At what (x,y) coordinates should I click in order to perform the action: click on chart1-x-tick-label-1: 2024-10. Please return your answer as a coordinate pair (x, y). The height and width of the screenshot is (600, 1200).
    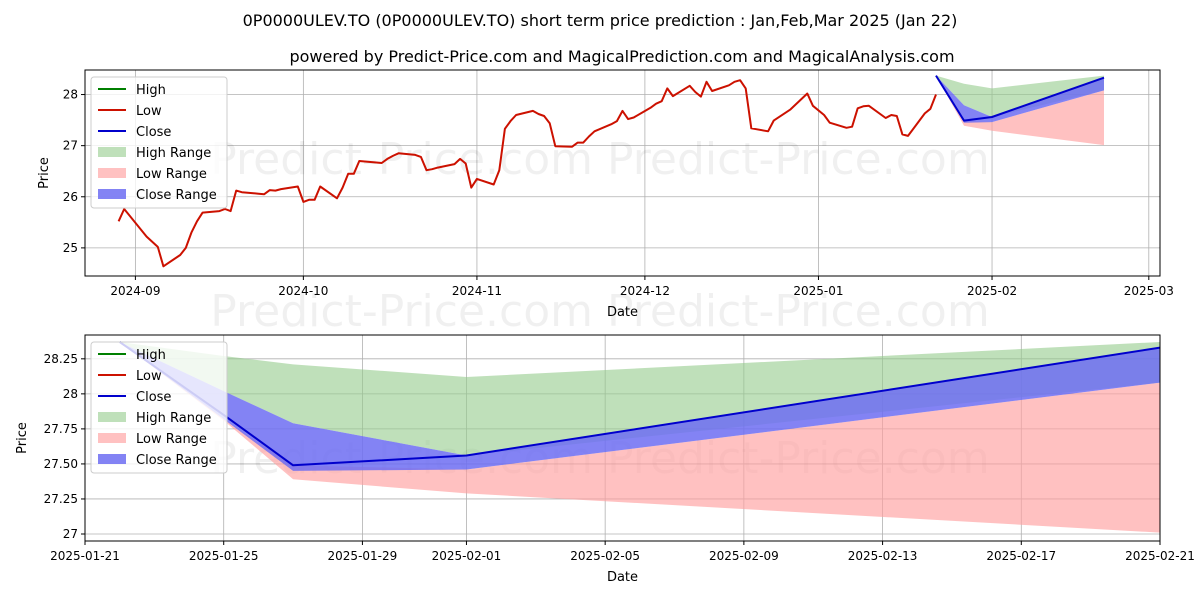
    Looking at the image, I should click on (303, 291).